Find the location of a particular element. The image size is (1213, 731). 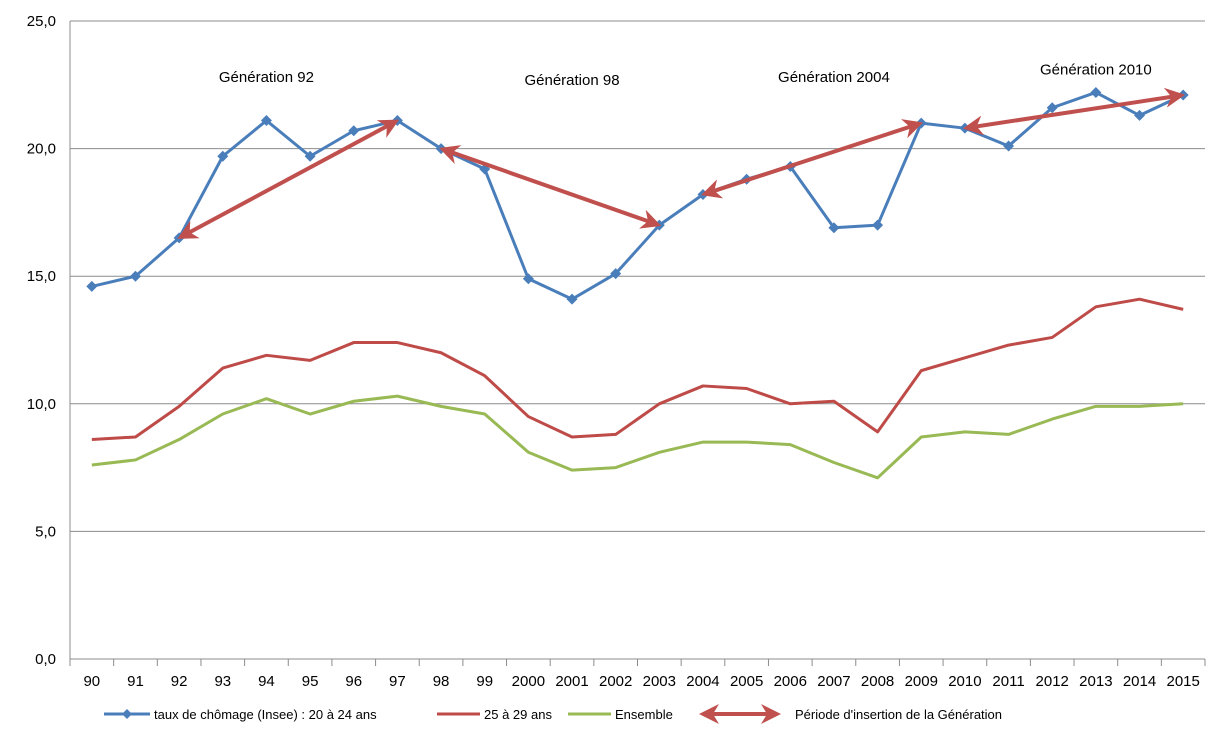

x-tick-label: 95 is located at coordinates (310, 681).